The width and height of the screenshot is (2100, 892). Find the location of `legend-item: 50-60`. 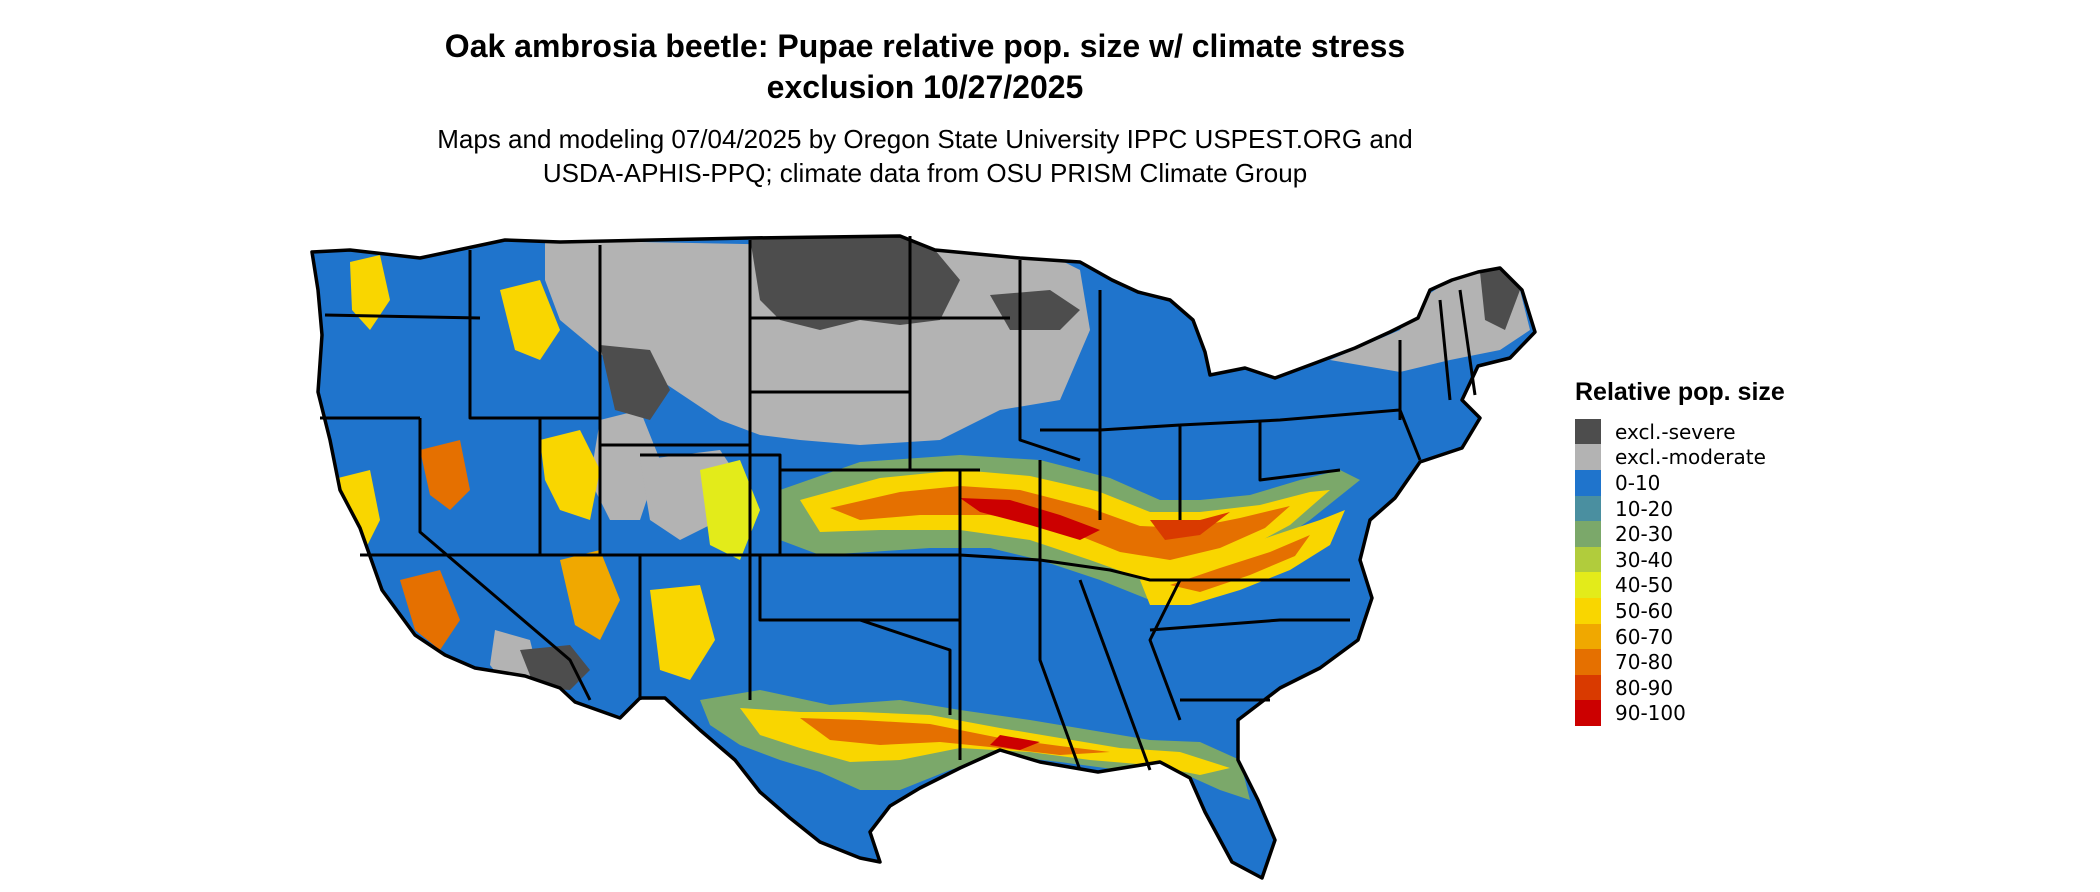

legend-item: 50-60 is located at coordinates (1680, 610).